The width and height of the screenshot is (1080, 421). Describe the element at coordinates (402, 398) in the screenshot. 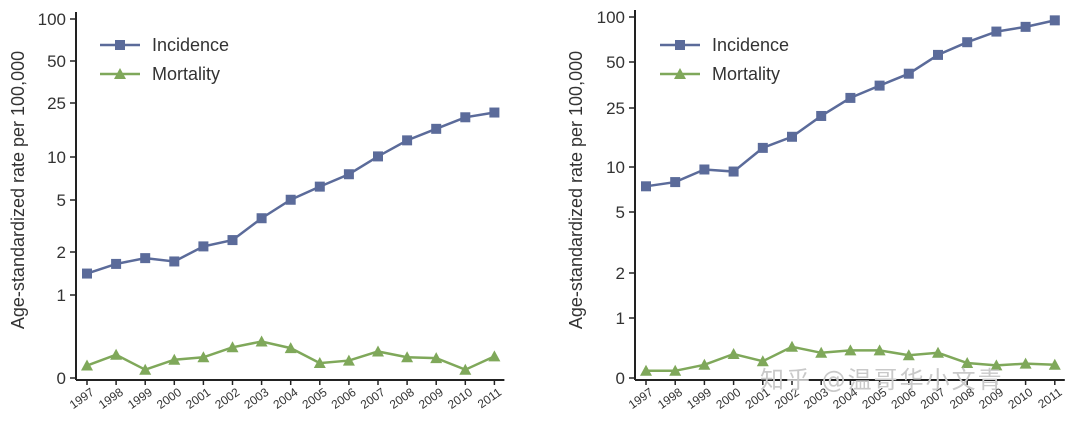

I see `x-tick-label: 2008` at that location.